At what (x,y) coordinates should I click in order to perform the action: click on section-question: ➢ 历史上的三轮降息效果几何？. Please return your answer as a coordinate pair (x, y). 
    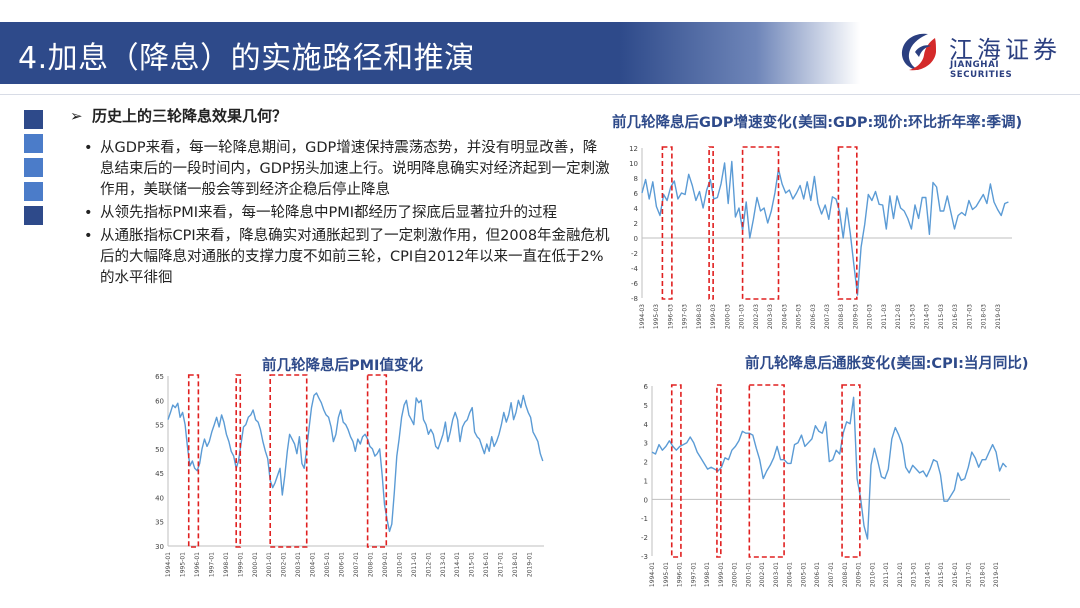
    Looking at the image, I should click on (340, 116).